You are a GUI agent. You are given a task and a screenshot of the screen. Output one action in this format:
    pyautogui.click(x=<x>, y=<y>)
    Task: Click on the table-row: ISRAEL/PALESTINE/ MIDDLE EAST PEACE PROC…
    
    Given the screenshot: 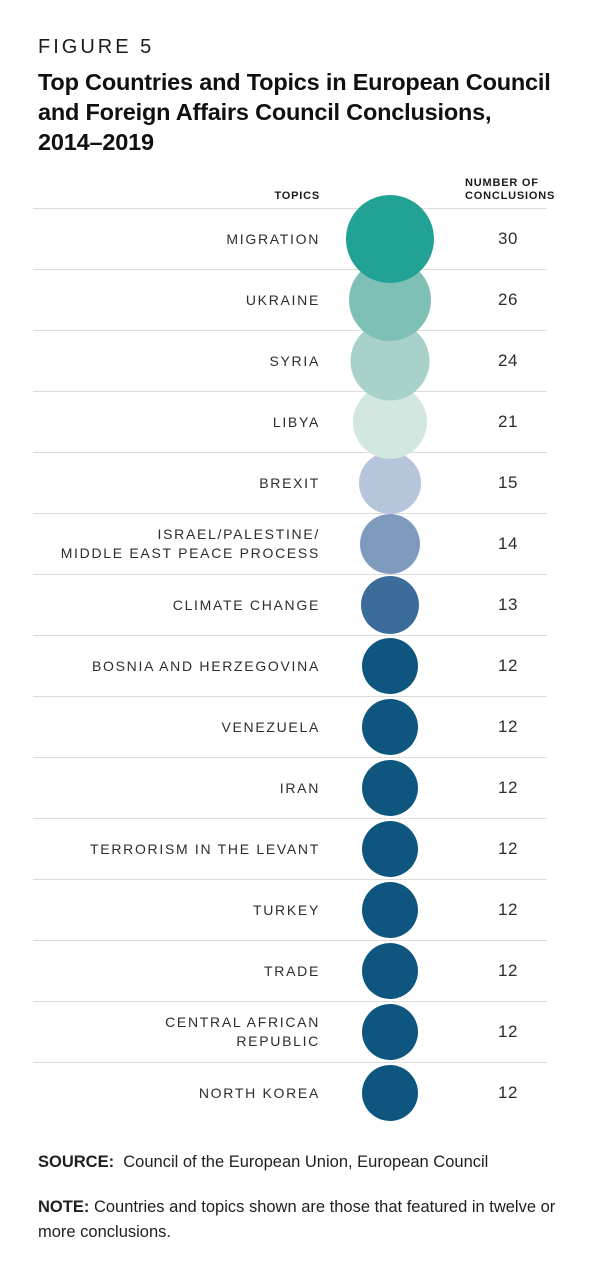 What is the action you would take?
    pyautogui.click(x=290, y=543)
    